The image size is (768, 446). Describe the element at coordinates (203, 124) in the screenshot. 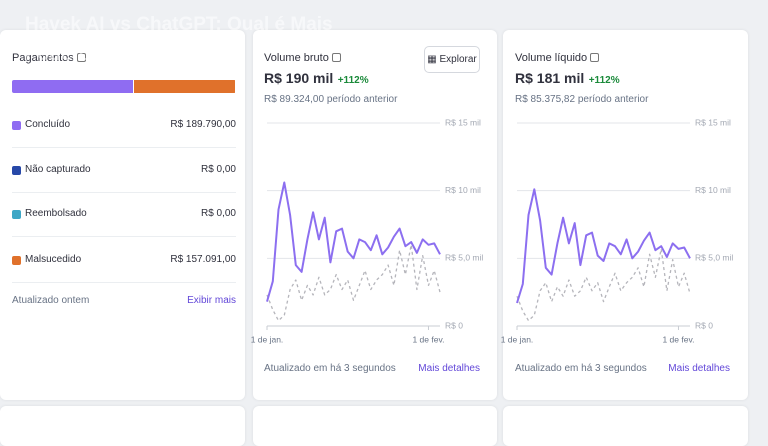

I see `row-value: R$ 189.790,00` at that location.